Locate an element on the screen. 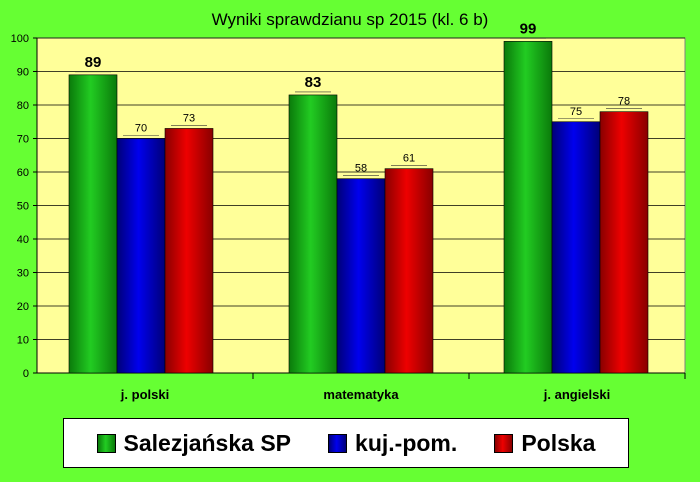  legend: Salezjańska SP kuj.-pom. Polska is located at coordinates (346, 443).